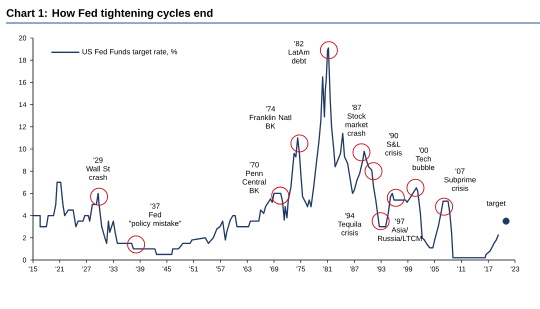 The image size is (540, 309). I want to click on chart-title: Chart 1: How Fed tightening cycles end, so click(109, 14).